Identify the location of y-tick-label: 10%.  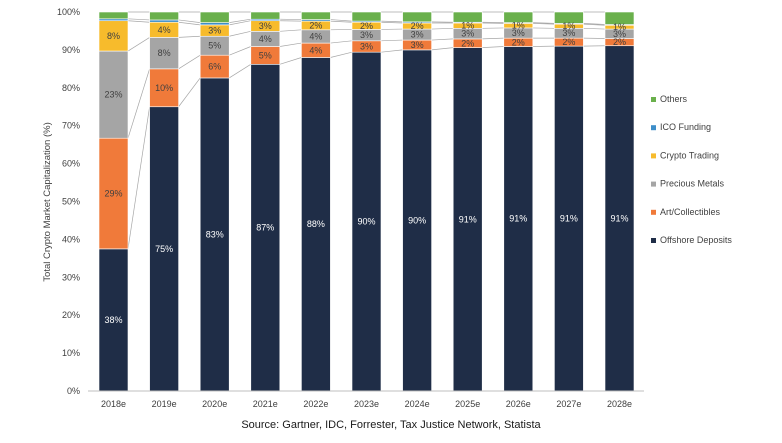
(71, 353).